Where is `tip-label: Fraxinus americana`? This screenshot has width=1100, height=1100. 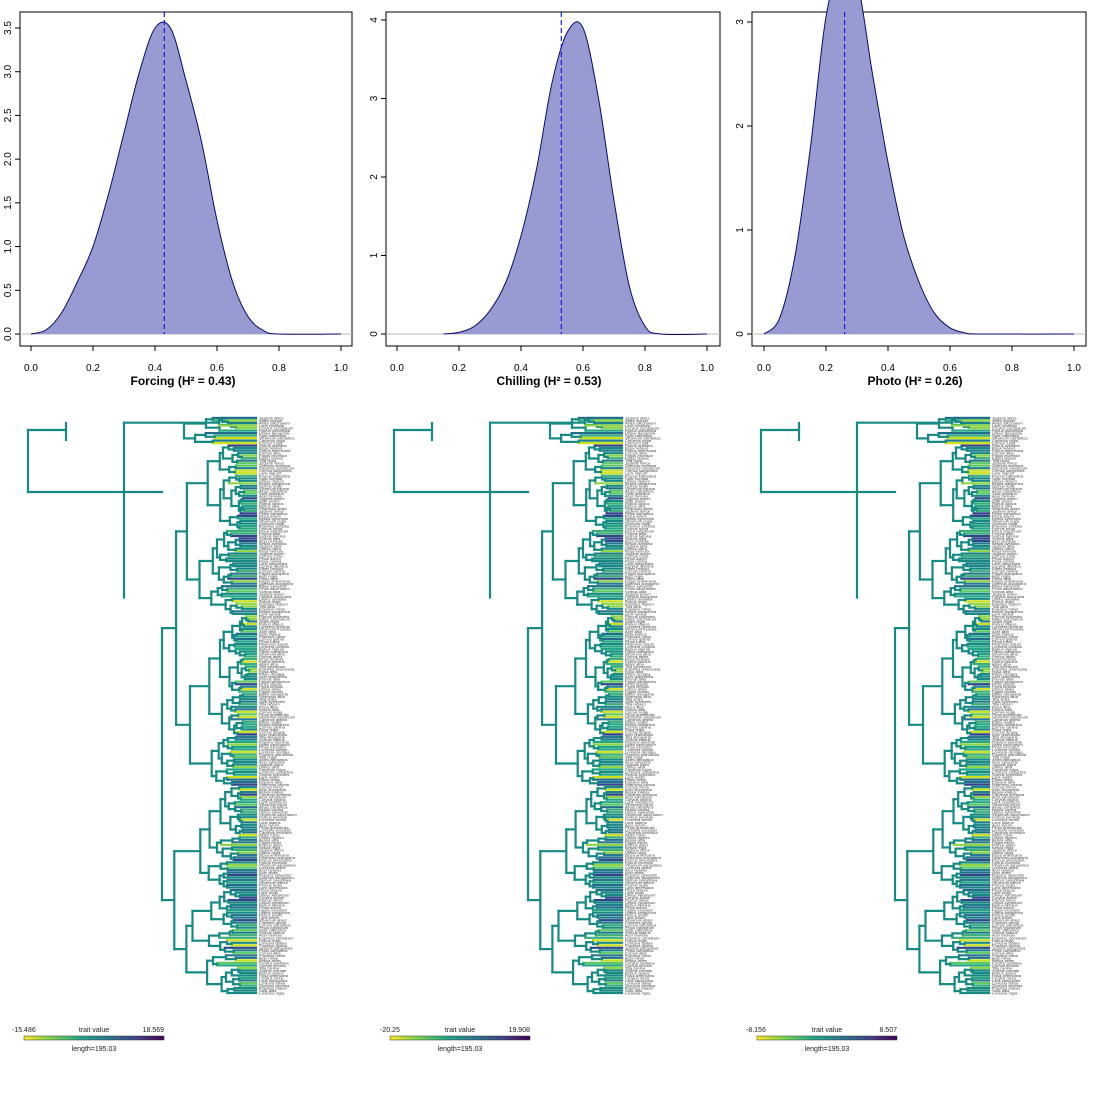
tip-label: Fraxinus americana is located at coordinates (277, 669).